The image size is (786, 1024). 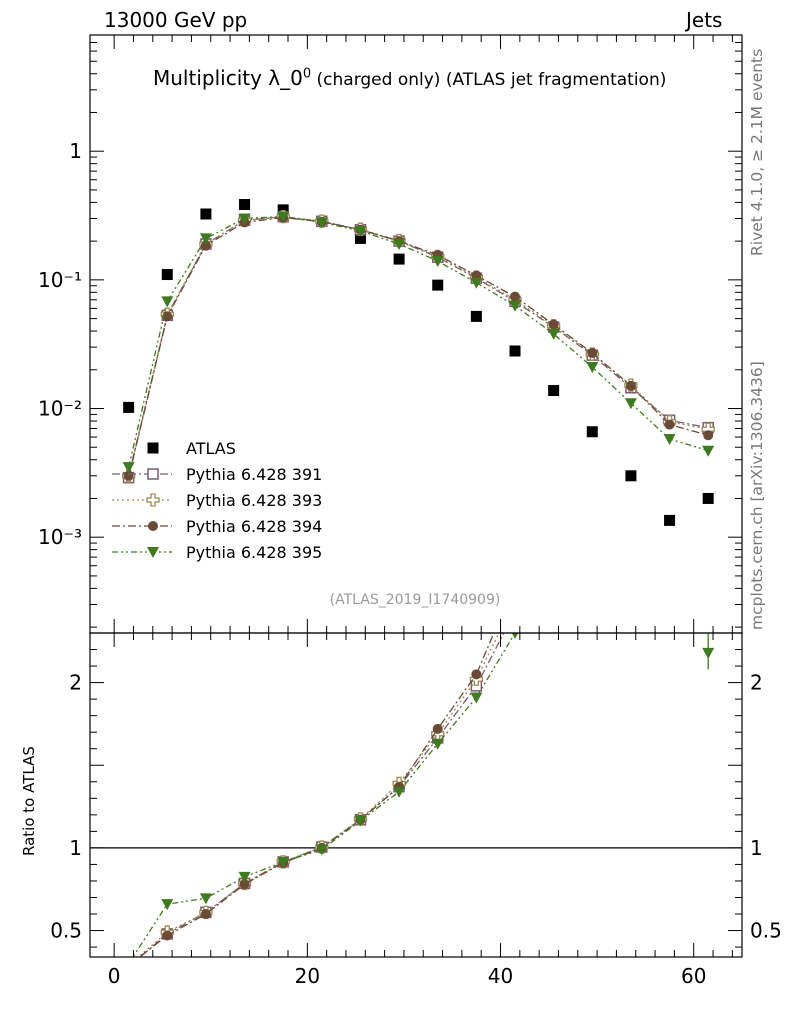 I want to click on legend-label: Pythia 6.428 394, so click(x=254, y=526).